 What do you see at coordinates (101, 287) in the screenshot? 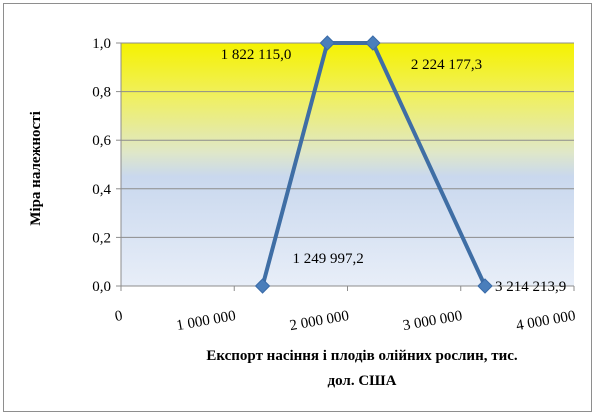
I see `y-tick-label: 0,0` at bounding box center [101, 287].